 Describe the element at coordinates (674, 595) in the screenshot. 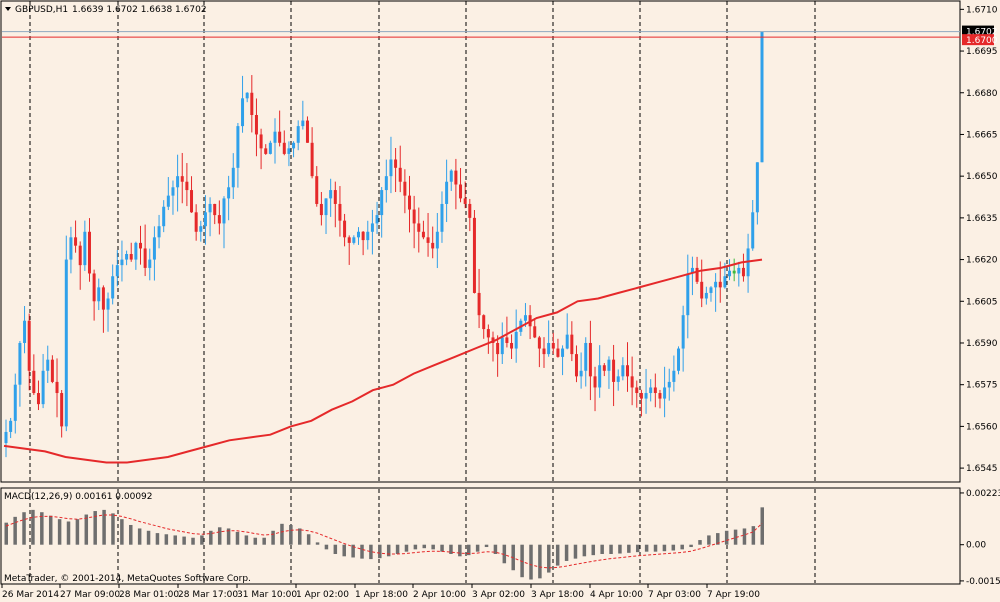

I see `time-tick-label: 7 Apr 03:00` at that location.